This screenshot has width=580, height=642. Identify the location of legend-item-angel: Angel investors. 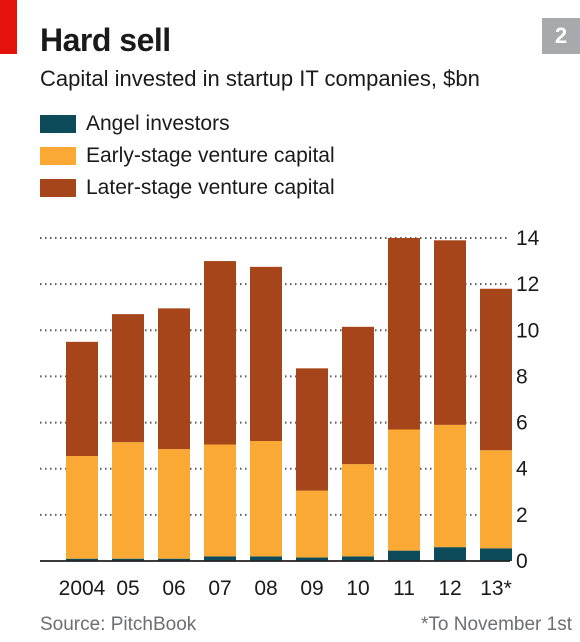
(187, 124).